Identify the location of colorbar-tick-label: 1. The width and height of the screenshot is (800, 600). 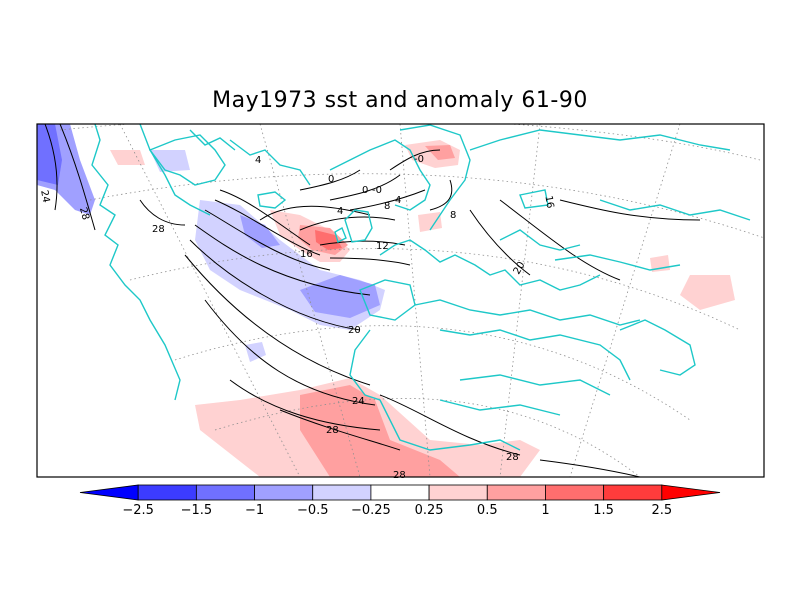
(545, 510).